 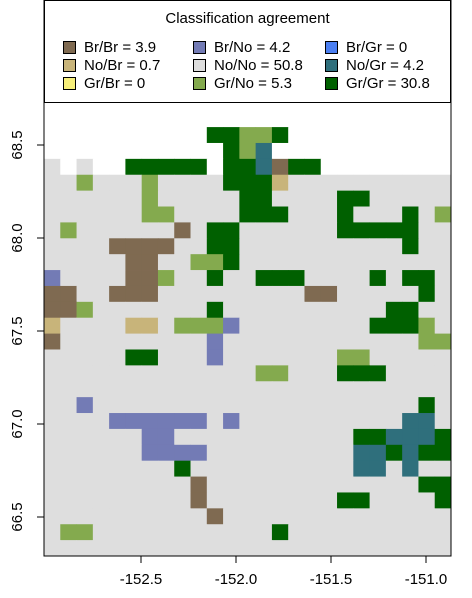 I want to click on x-tick-label: -152.0, so click(x=236, y=579).